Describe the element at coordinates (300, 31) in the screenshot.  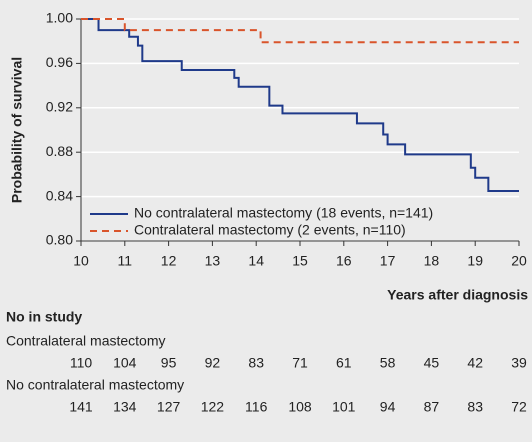
I see `survival-curve` at that location.